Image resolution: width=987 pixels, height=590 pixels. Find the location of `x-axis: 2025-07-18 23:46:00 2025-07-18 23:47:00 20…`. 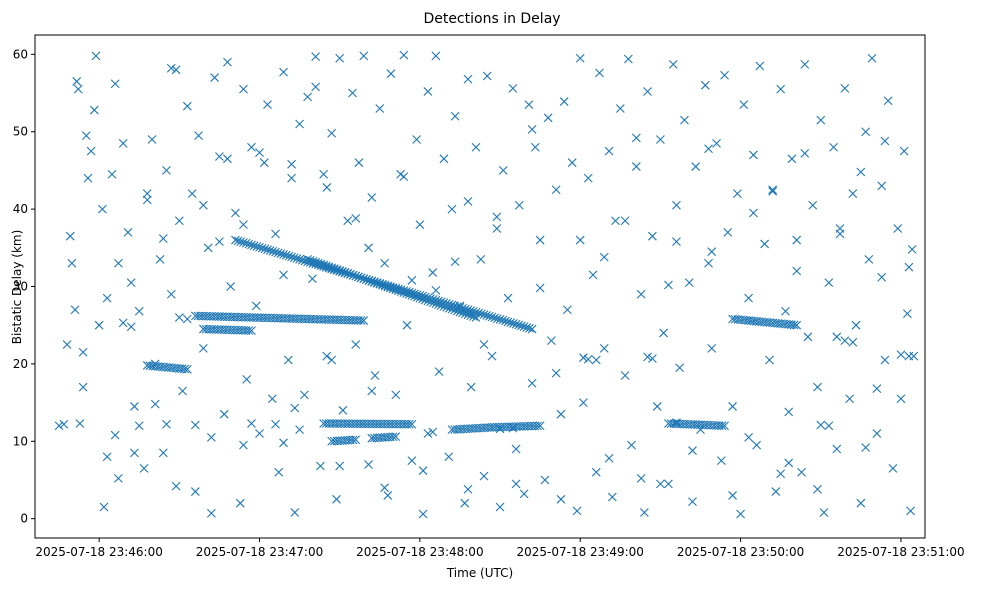

x-axis: 2025-07-18 23:46:00 2025-07-18 23:47:00 20… is located at coordinates (500, 548).